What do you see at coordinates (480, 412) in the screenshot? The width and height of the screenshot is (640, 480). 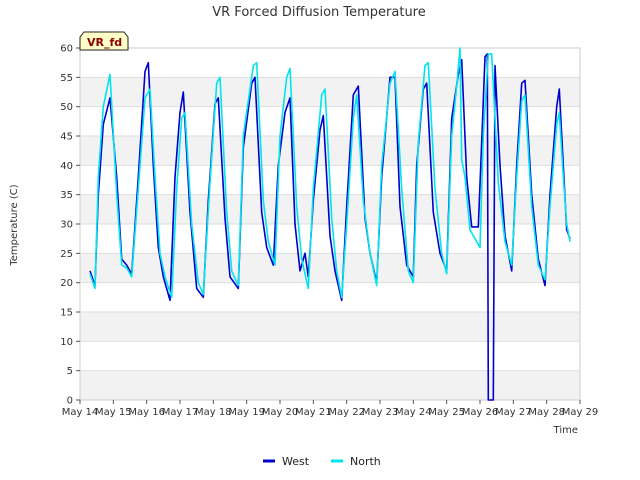 I see `x-tick-label: May 26` at bounding box center [480, 412].